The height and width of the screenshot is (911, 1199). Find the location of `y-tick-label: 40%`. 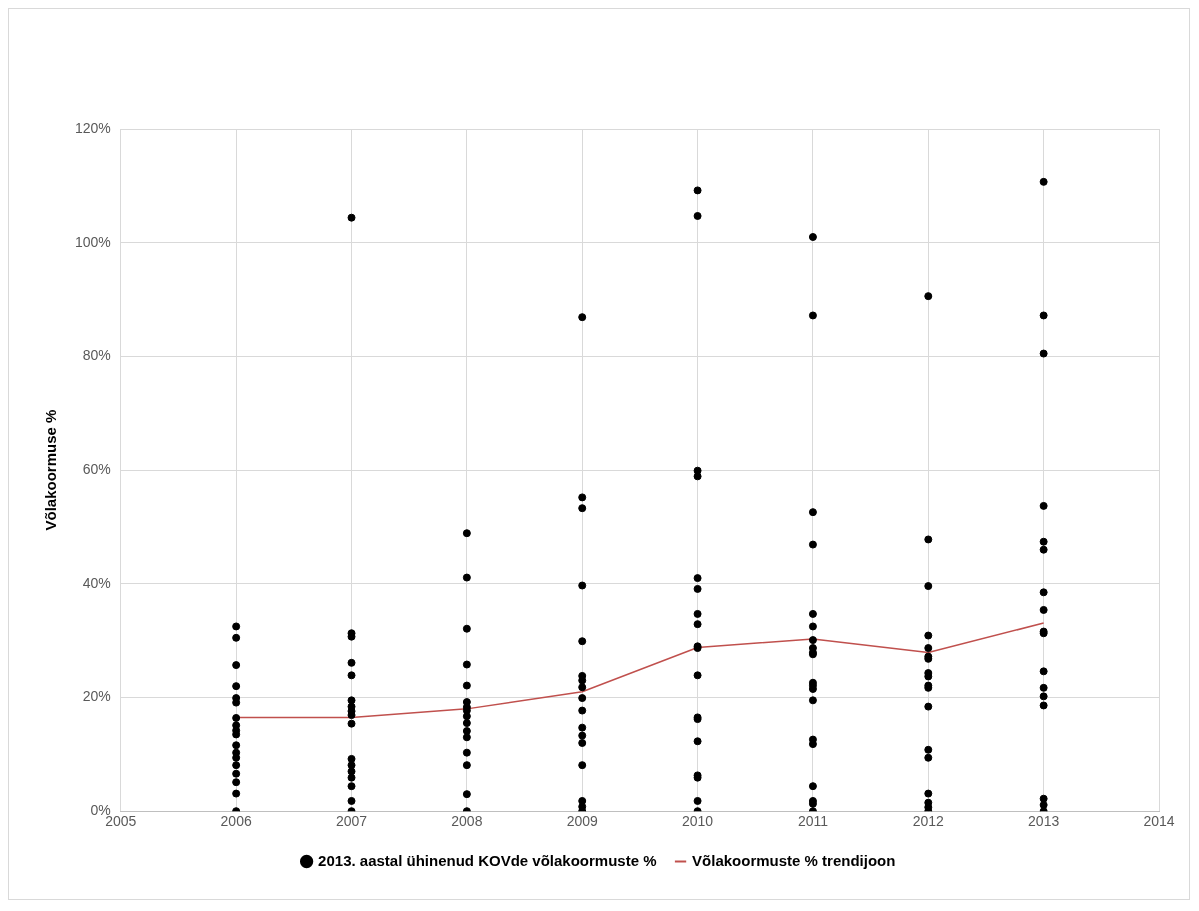

y-tick-label: 40% is located at coordinates (96, 582).